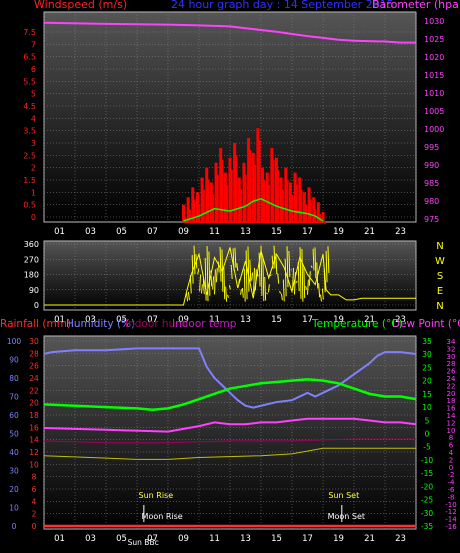 The height and width of the screenshot is (553, 460). Describe the element at coordinates (451, 364) in the screenshot. I see `dew-point-tick-label: 28` at that location.